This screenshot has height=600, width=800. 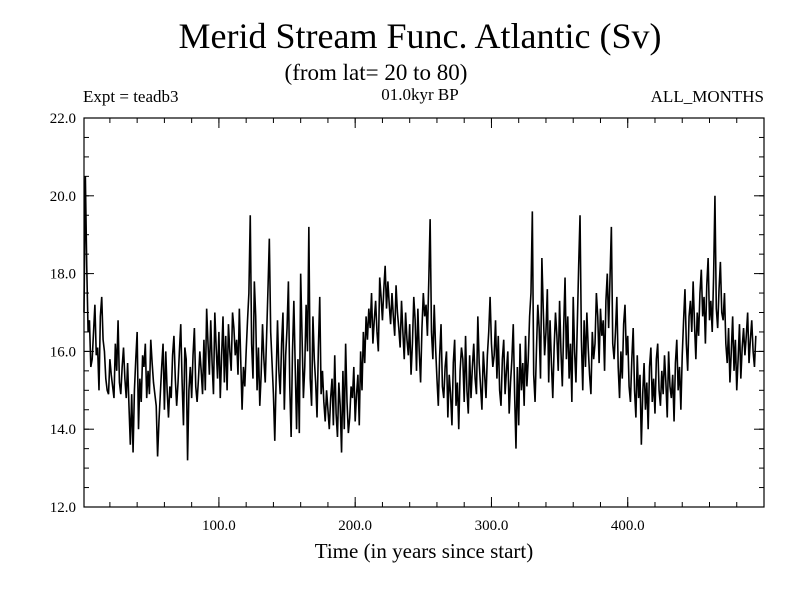 I want to click on x-tick-label: 100.0, so click(x=219, y=526).